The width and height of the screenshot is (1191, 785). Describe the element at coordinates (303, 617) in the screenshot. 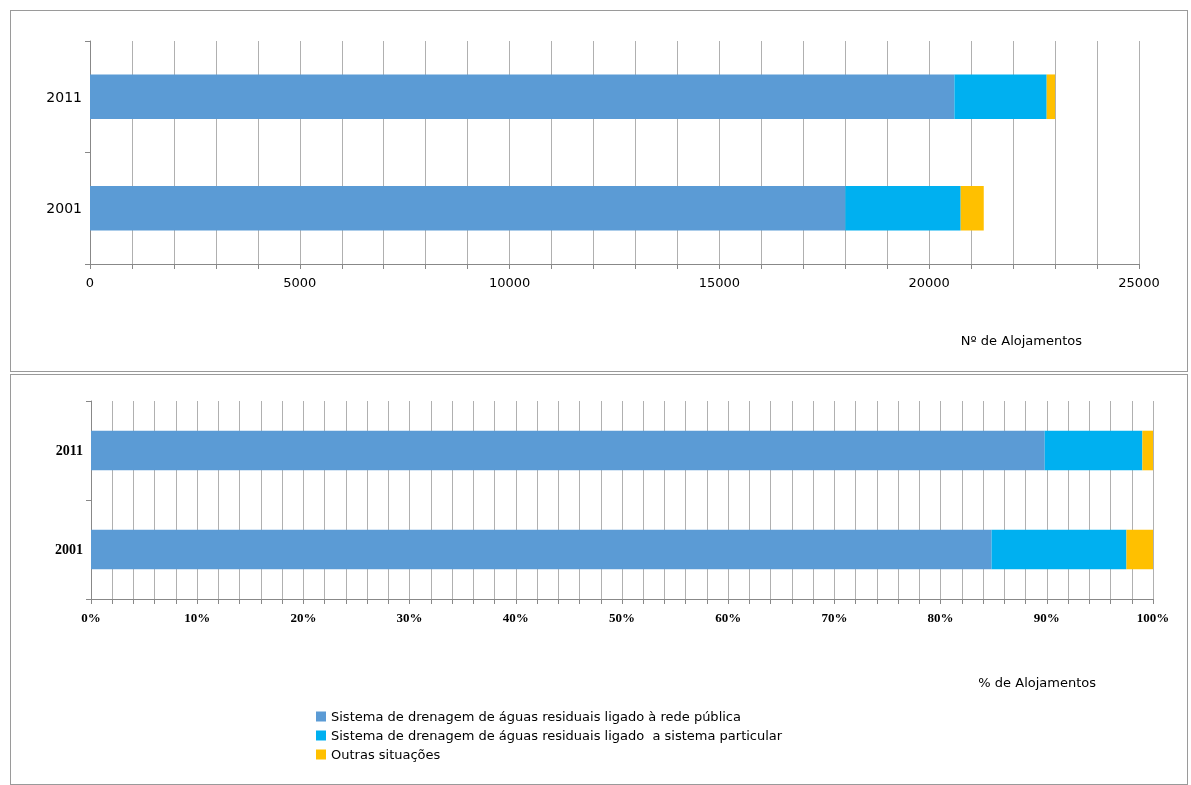

I see `x-tick-label: 20%` at that location.